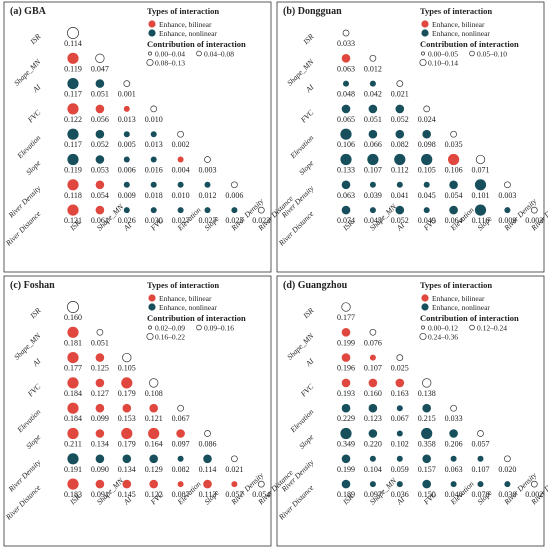  I want to click on value-label: 0.067, so click(181, 418).